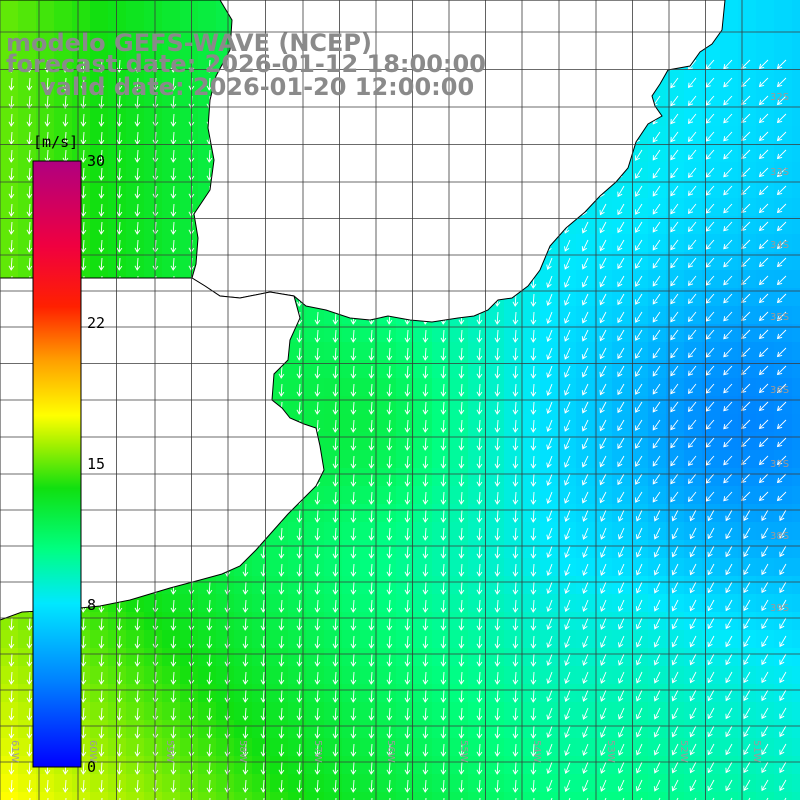 The width and height of the screenshot is (800, 800). I want to click on latitude-label: 39S, so click(780, 608).